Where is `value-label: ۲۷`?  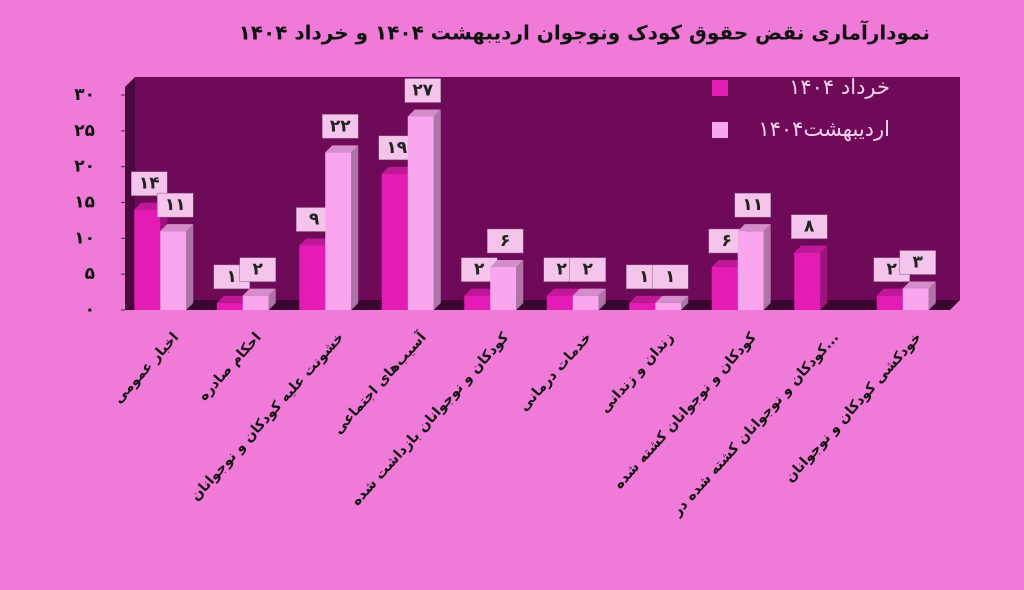 value-label: ۲۷ is located at coordinates (422, 91).